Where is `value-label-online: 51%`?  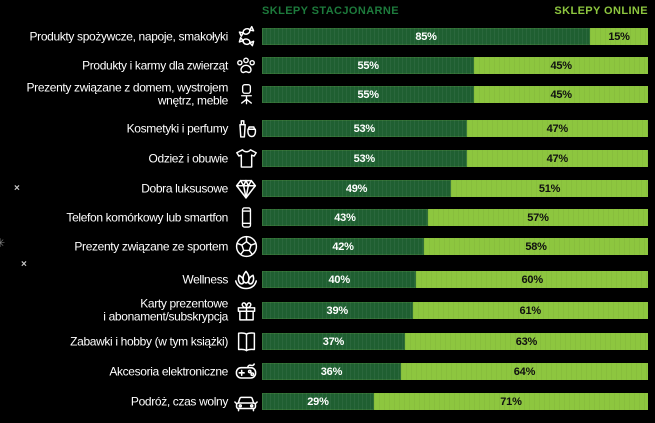 value-label-online: 51% is located at coordinates (549, 188).